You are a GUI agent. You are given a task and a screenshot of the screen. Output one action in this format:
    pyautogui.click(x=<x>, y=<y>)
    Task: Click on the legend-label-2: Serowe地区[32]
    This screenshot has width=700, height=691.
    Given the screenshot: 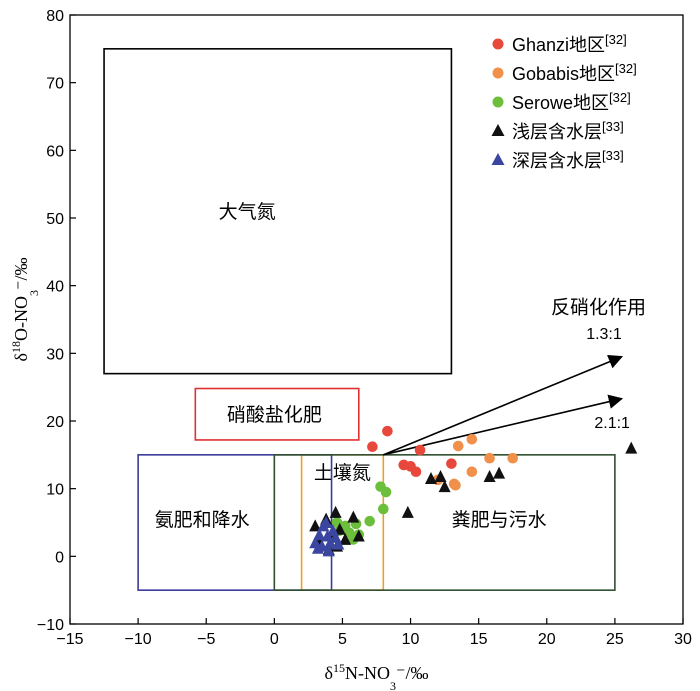 What is the action you would take?
    pyautogui.click(x=571, y=101)
    